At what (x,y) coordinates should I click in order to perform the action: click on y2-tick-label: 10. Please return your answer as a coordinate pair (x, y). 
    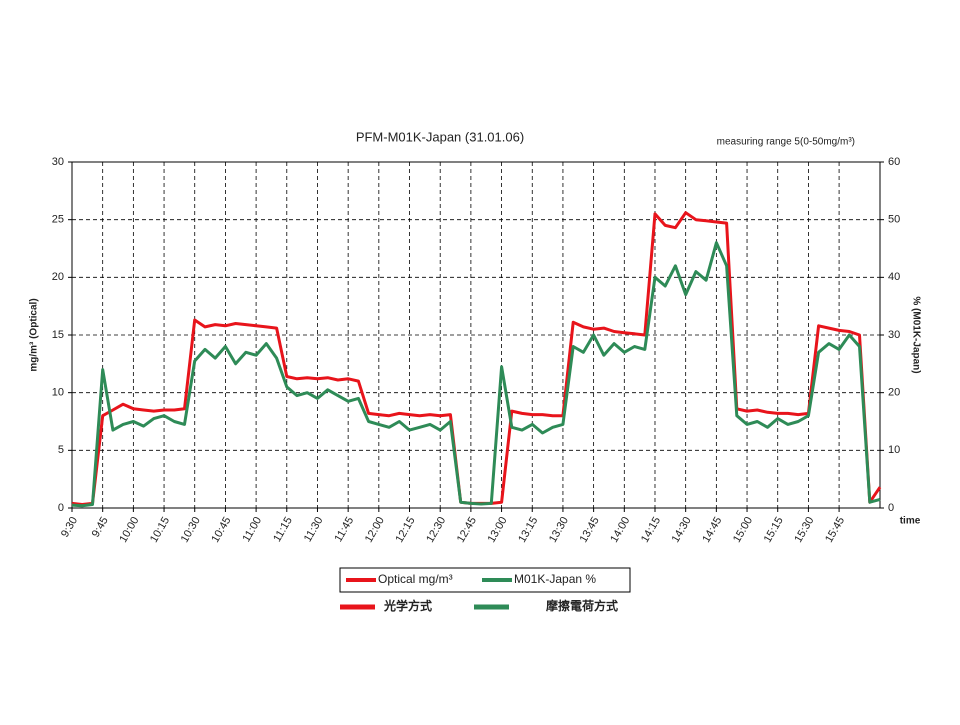
    Looking at the image, I should click on (894, 450).